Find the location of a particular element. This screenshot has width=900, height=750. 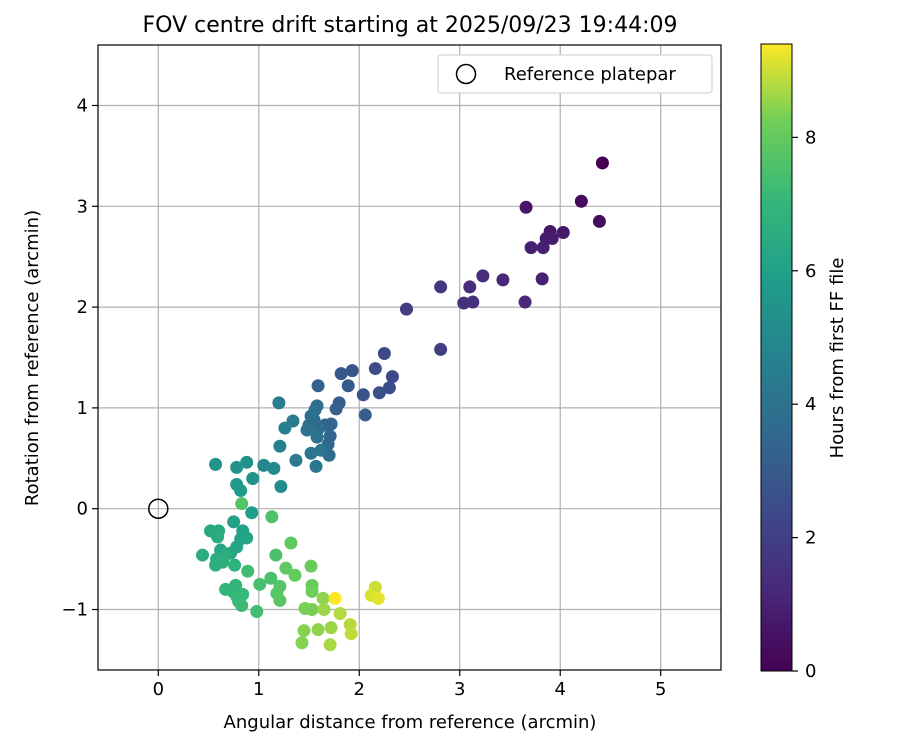

x-axis-ticks: 0 1 2 3 4 5 is located at coordinates (409, 685).